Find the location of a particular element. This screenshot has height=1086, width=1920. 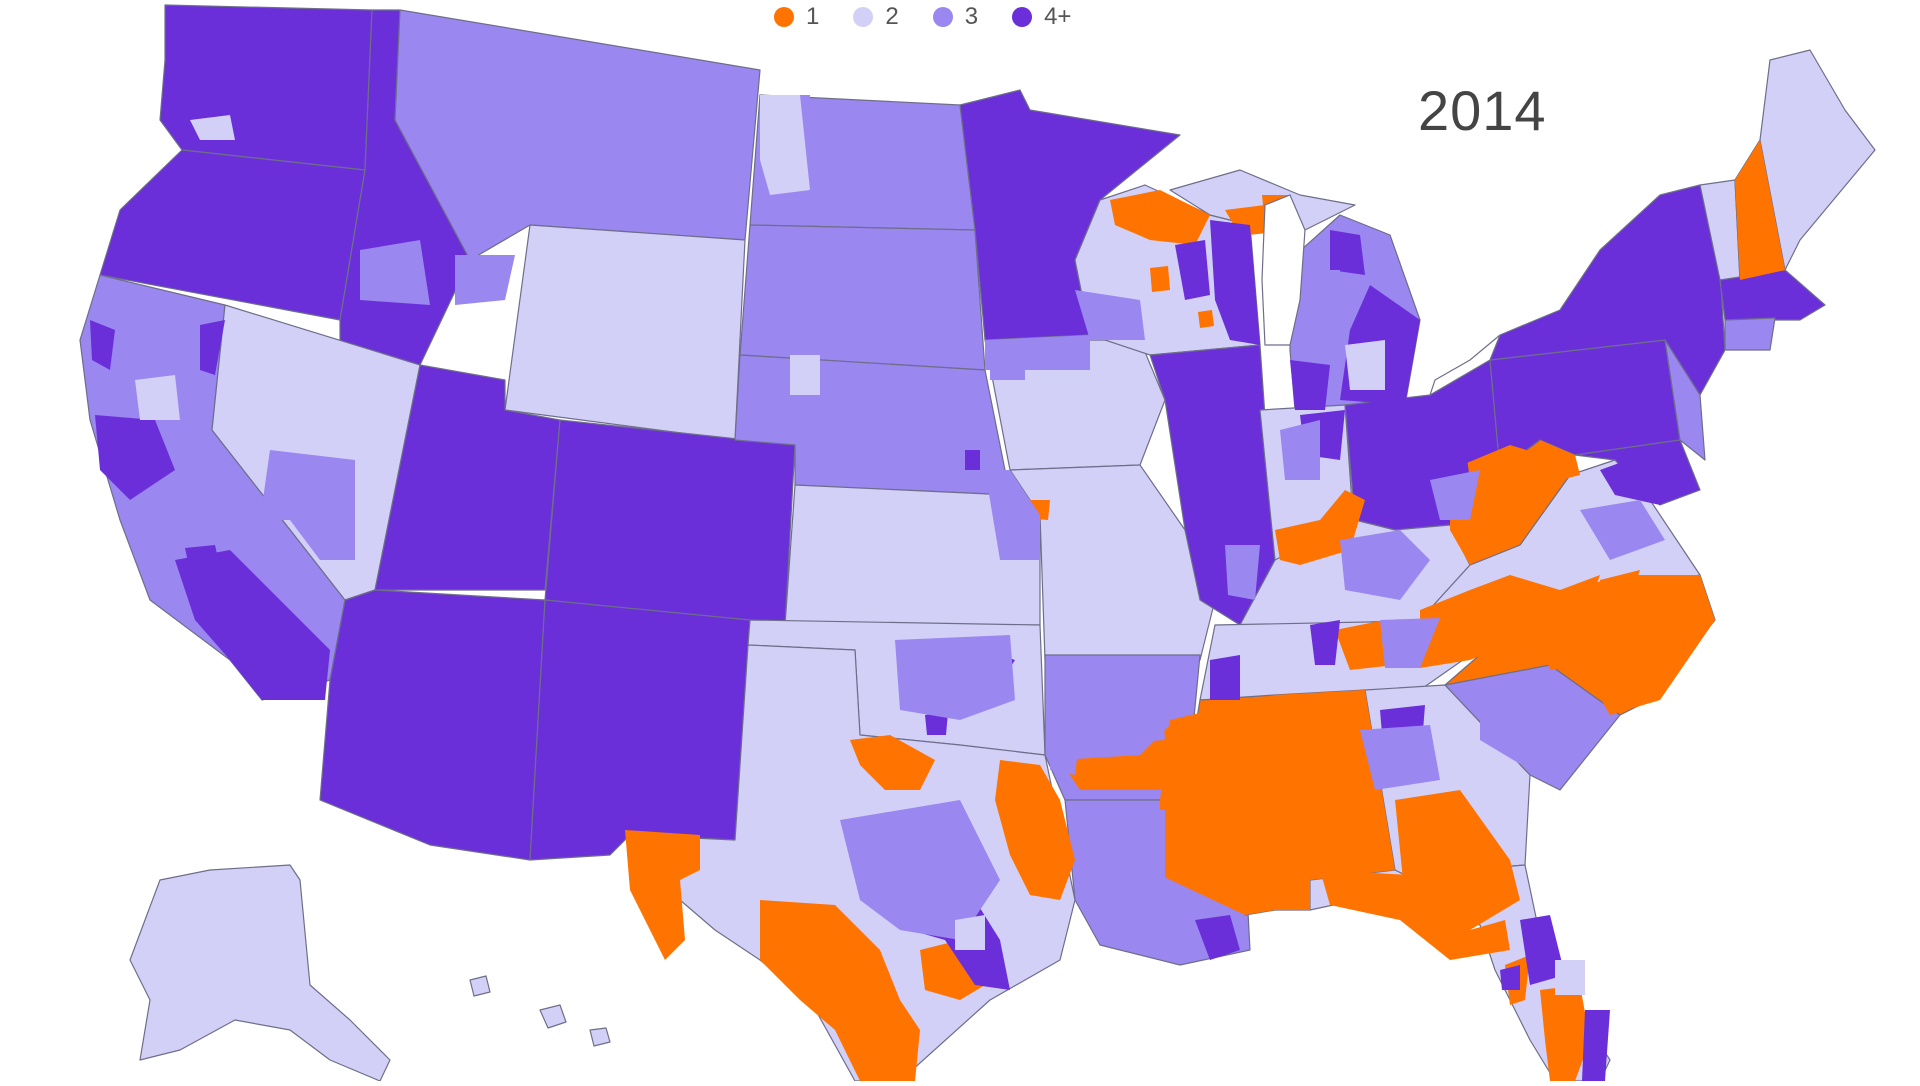

region-tennessee-east is located at coordinates (1510, 621).